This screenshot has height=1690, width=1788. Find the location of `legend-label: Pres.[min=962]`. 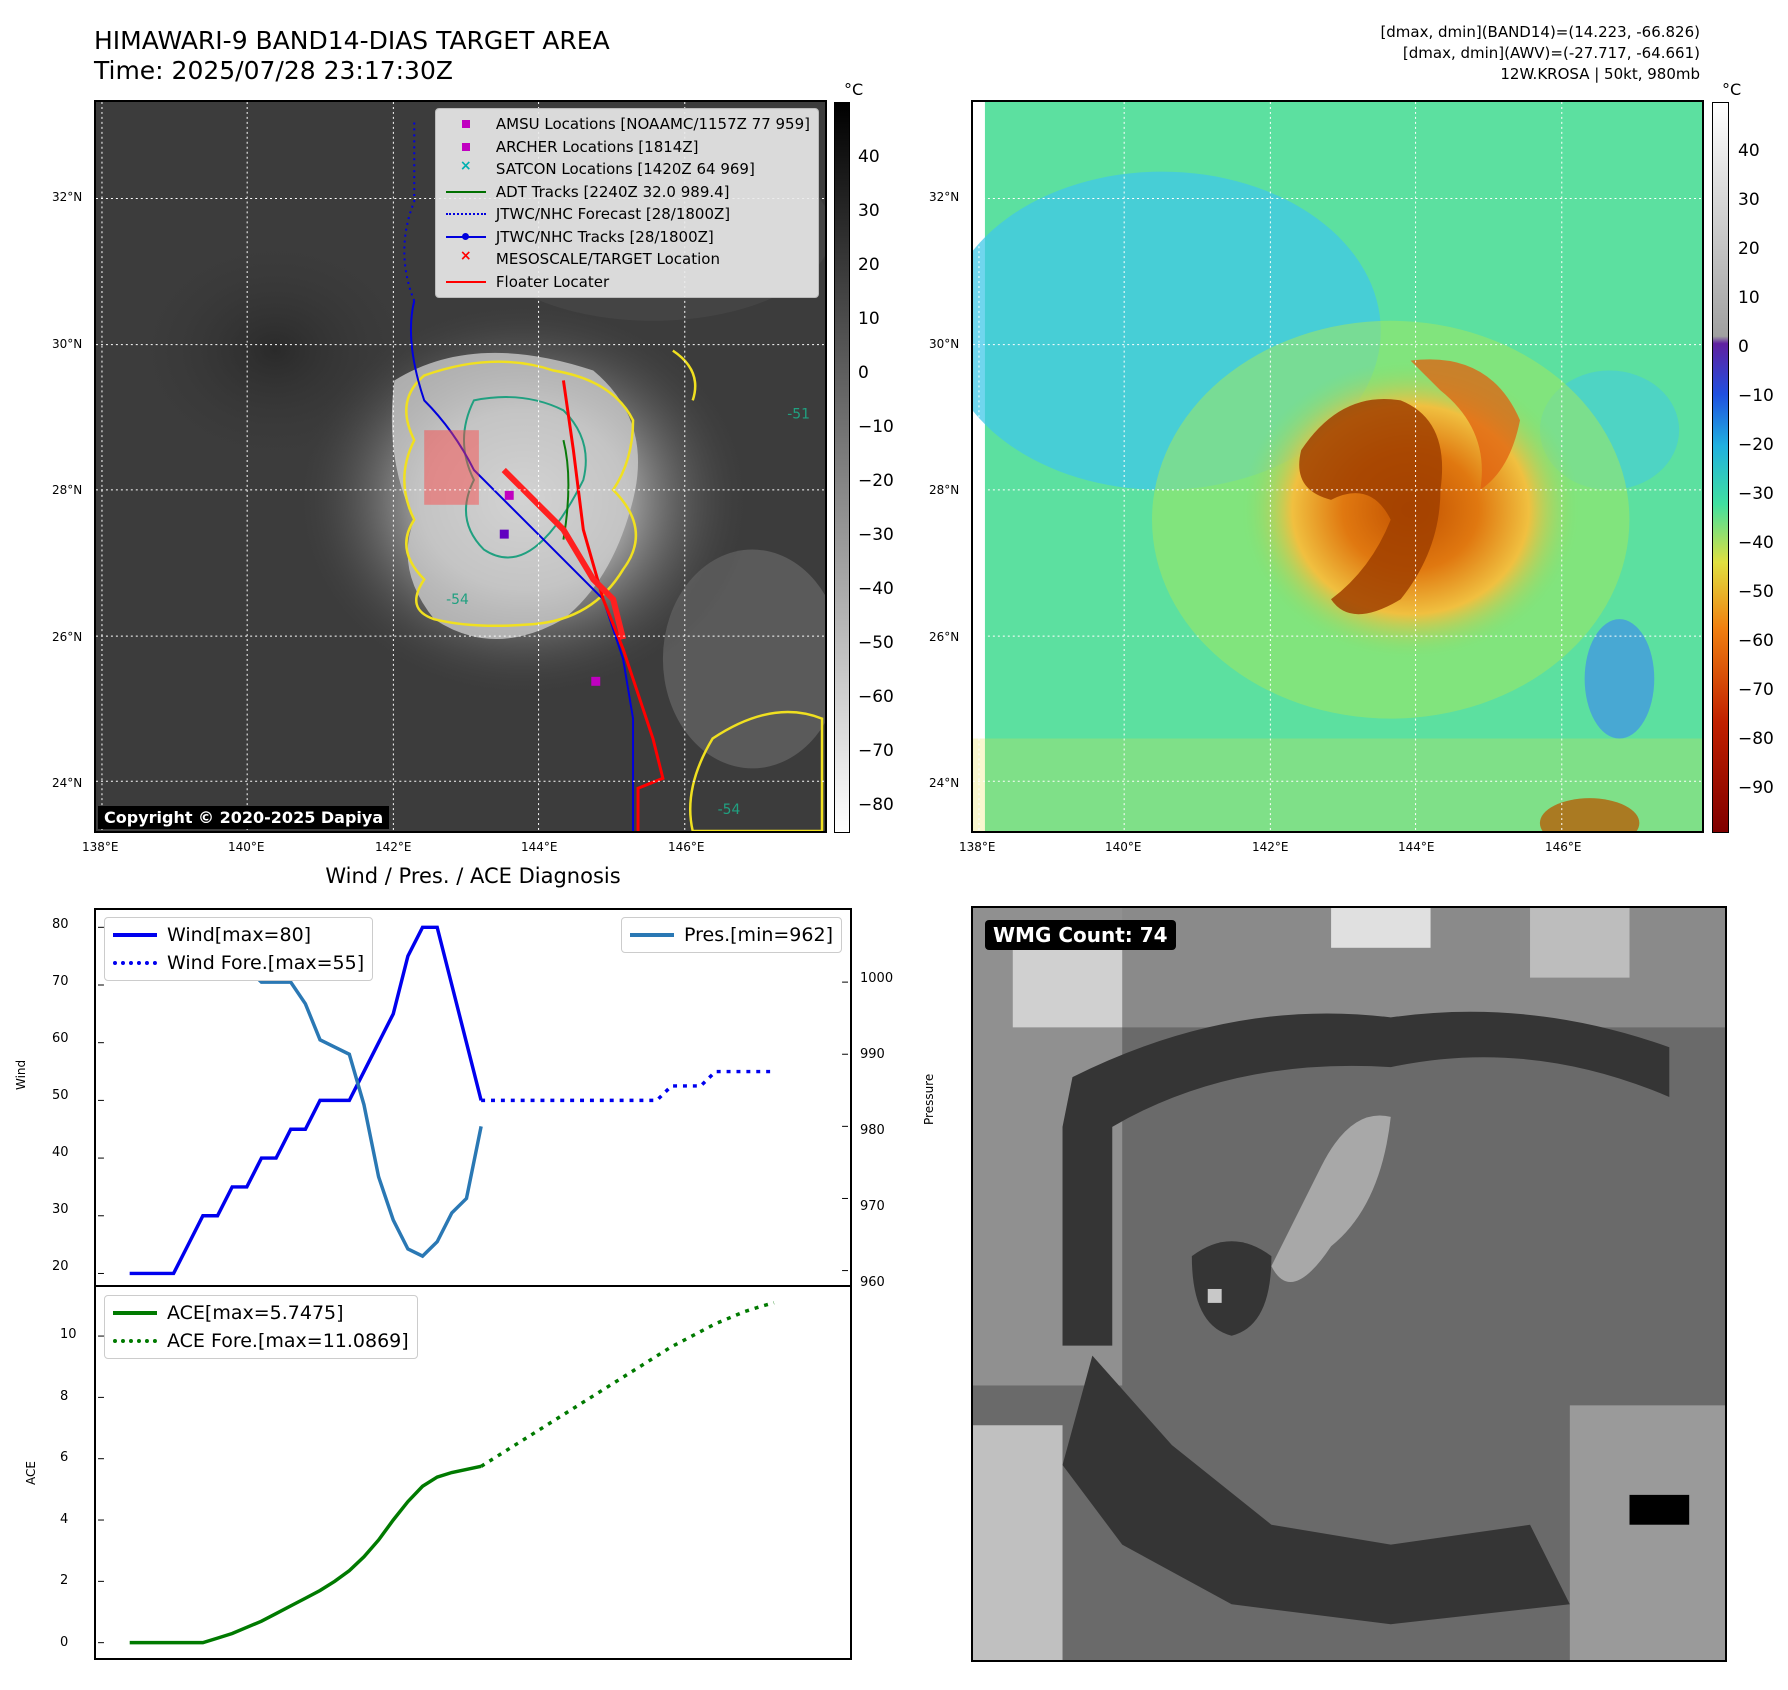

legend-label: Pres.[min=962] is located at coordinates (758, 935).